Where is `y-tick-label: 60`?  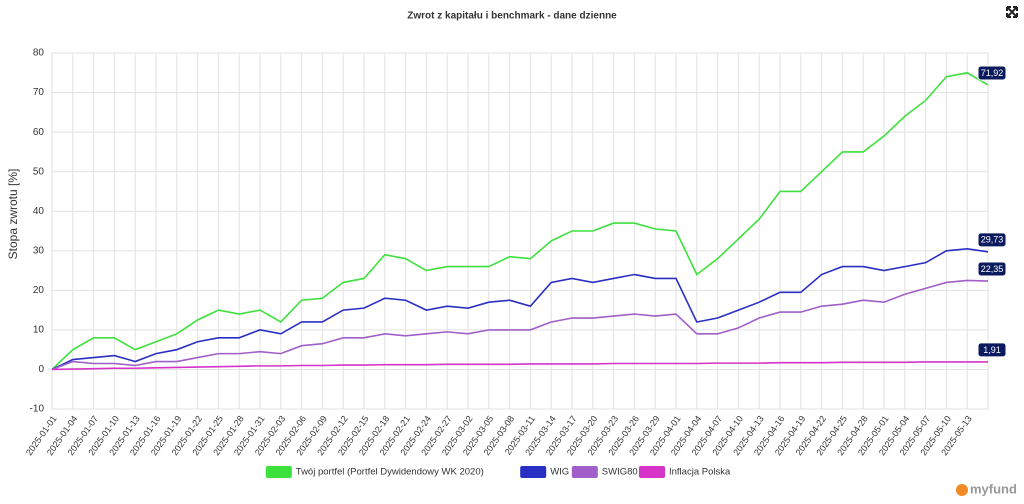 y-tick-label: 60 is located at coordinates (39, 132).